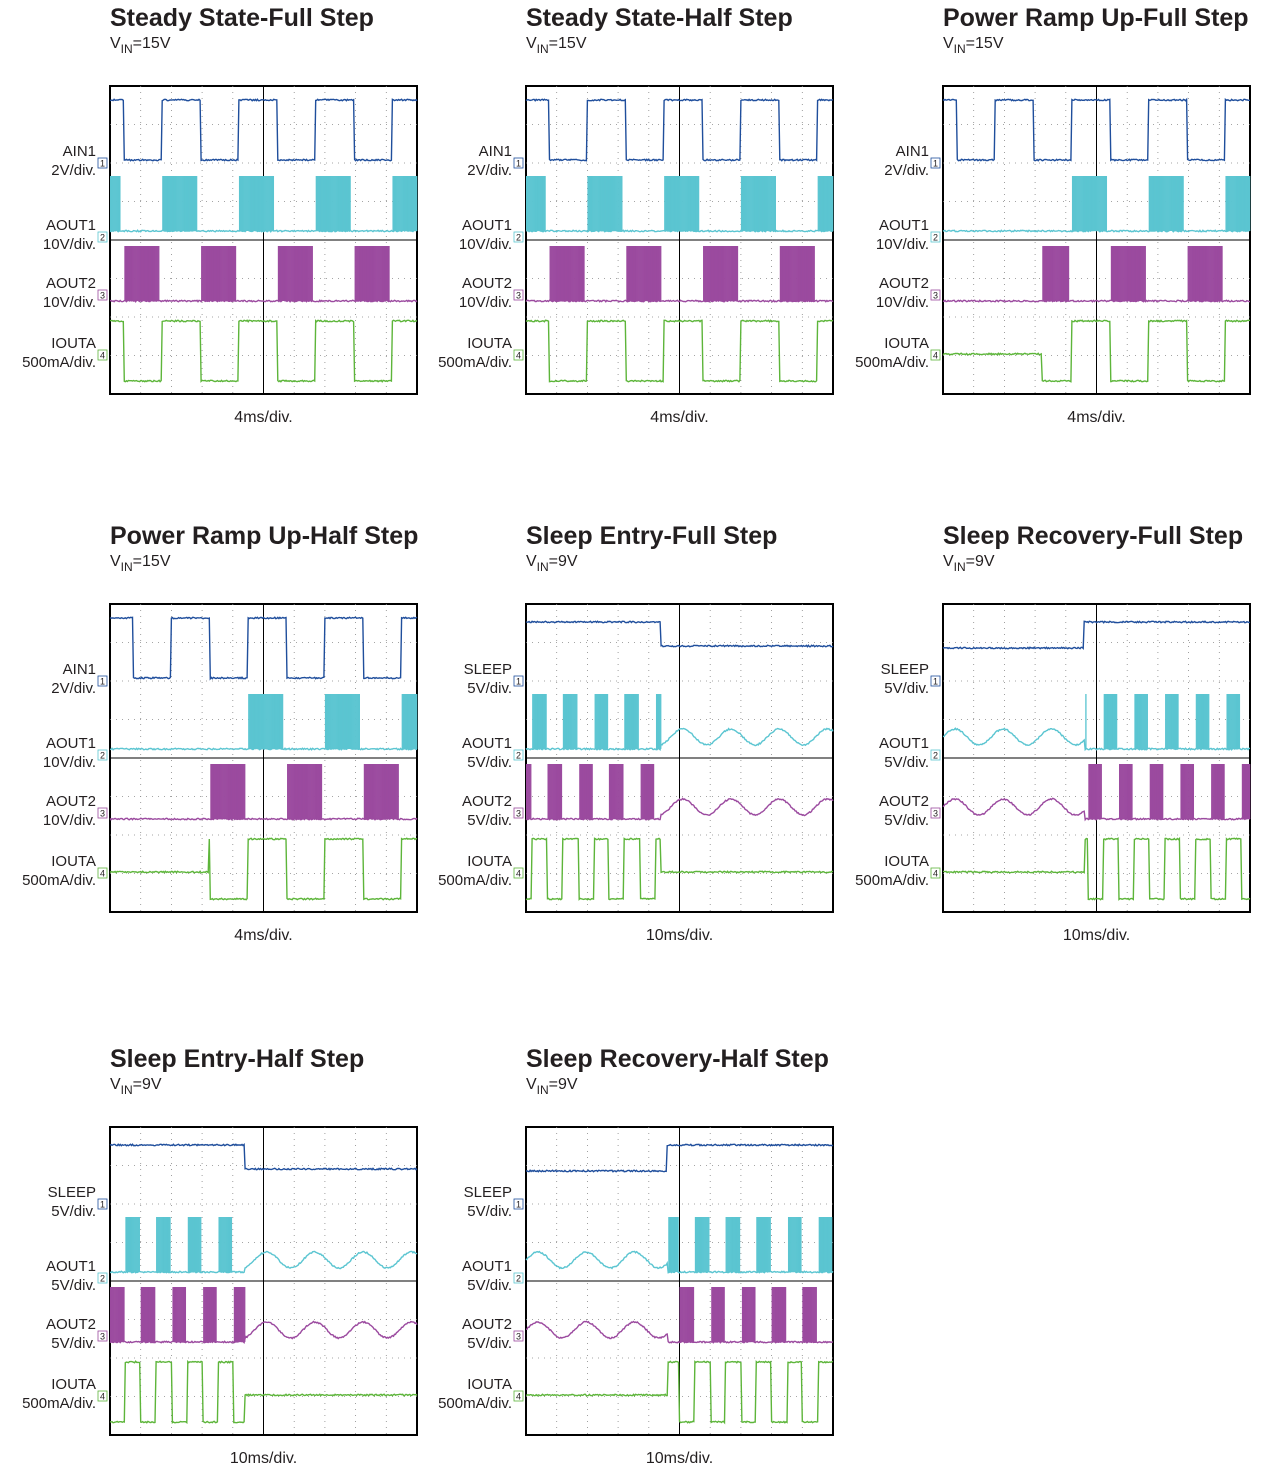 Image resolution: width=1283 pixels, height=1465 pixels. I want to click on vin-subscript: IN, so click(127, 49).